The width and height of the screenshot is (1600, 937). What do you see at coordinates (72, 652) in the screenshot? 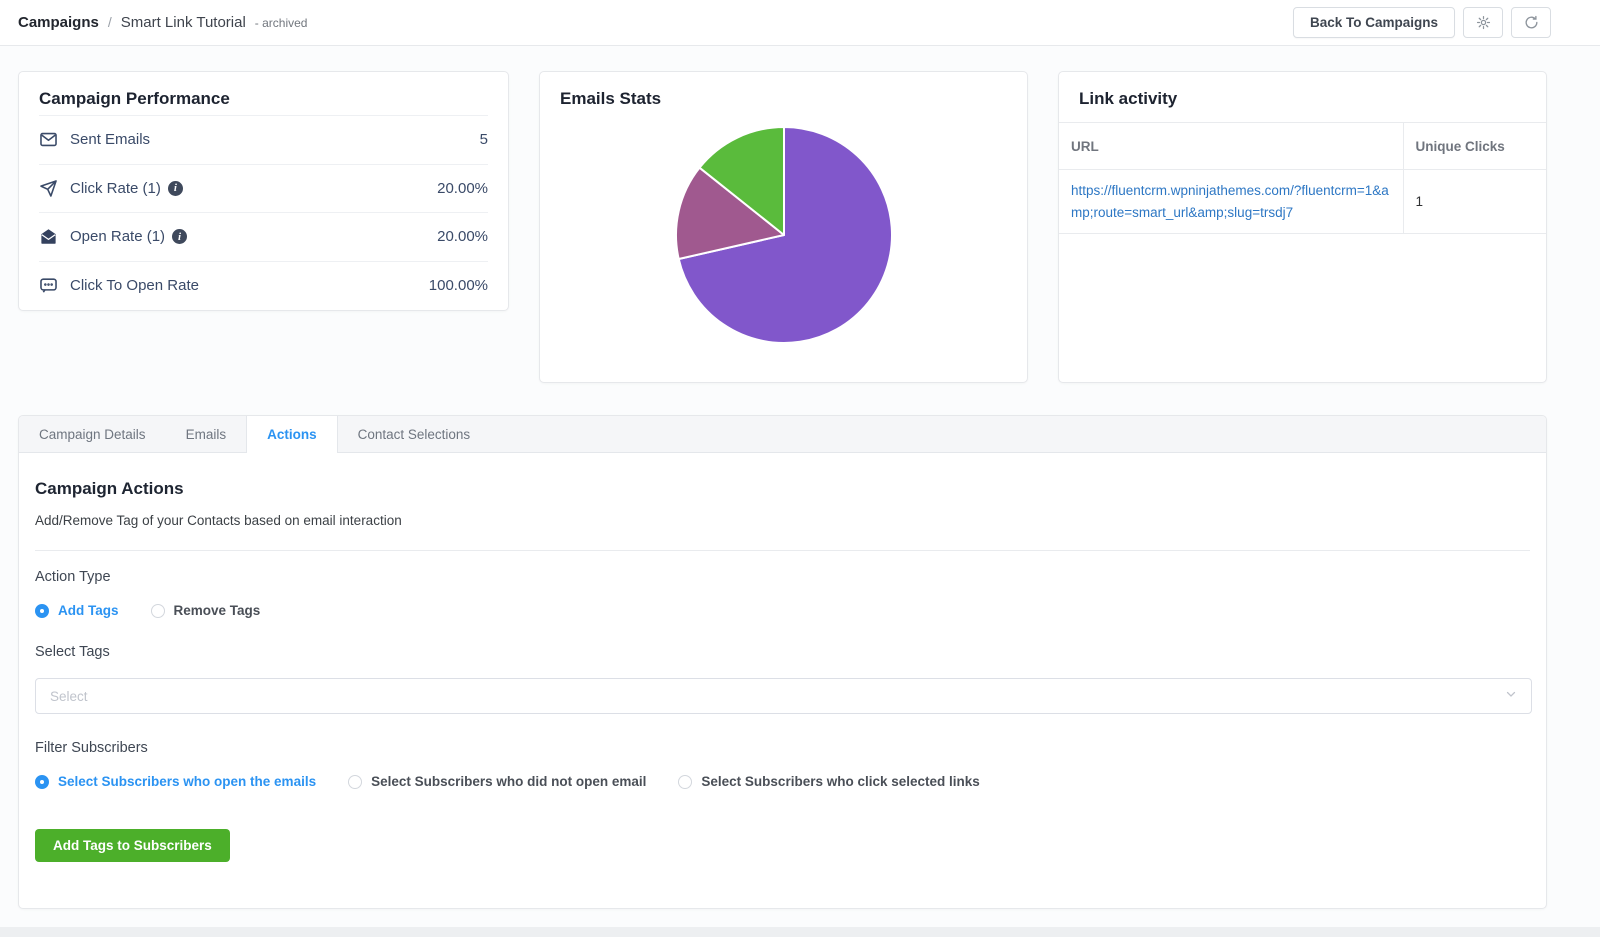
I see `select-tags-label: Select Tags` at bounding box center [72, 652].